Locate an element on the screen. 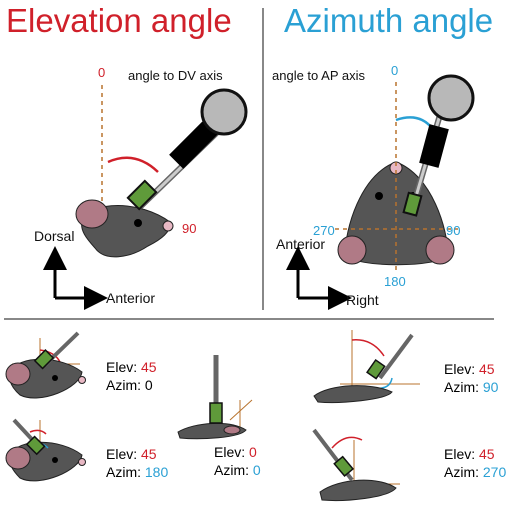  dorsal-anterior-axes-icon is located at coordinates (75, 278).